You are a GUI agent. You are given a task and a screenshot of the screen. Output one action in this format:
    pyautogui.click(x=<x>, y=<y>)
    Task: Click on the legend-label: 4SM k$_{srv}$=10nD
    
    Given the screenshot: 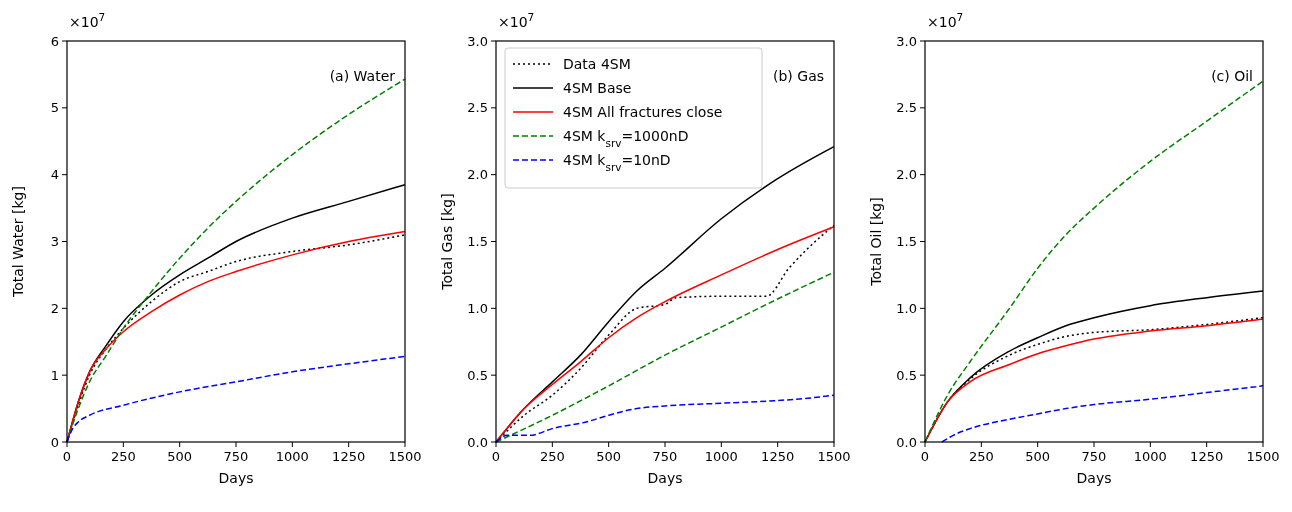 What is the action you would take?
    pyautogui.click(x=617, y=162)
    